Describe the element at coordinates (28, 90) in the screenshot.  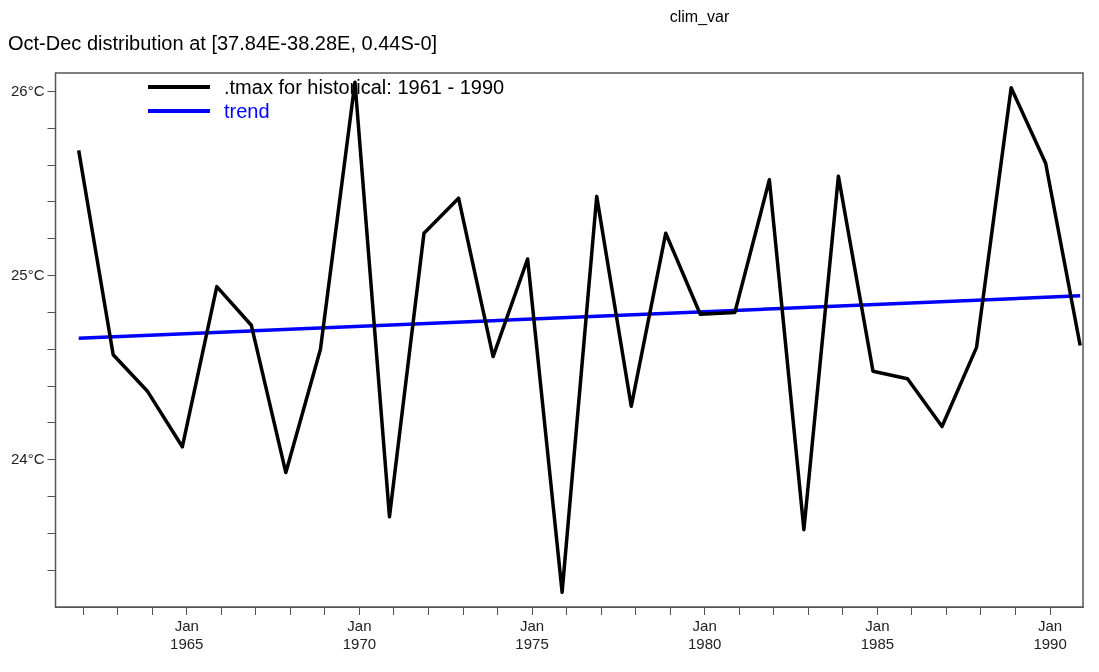
I see `y-tick-label: 26°C` at that location.